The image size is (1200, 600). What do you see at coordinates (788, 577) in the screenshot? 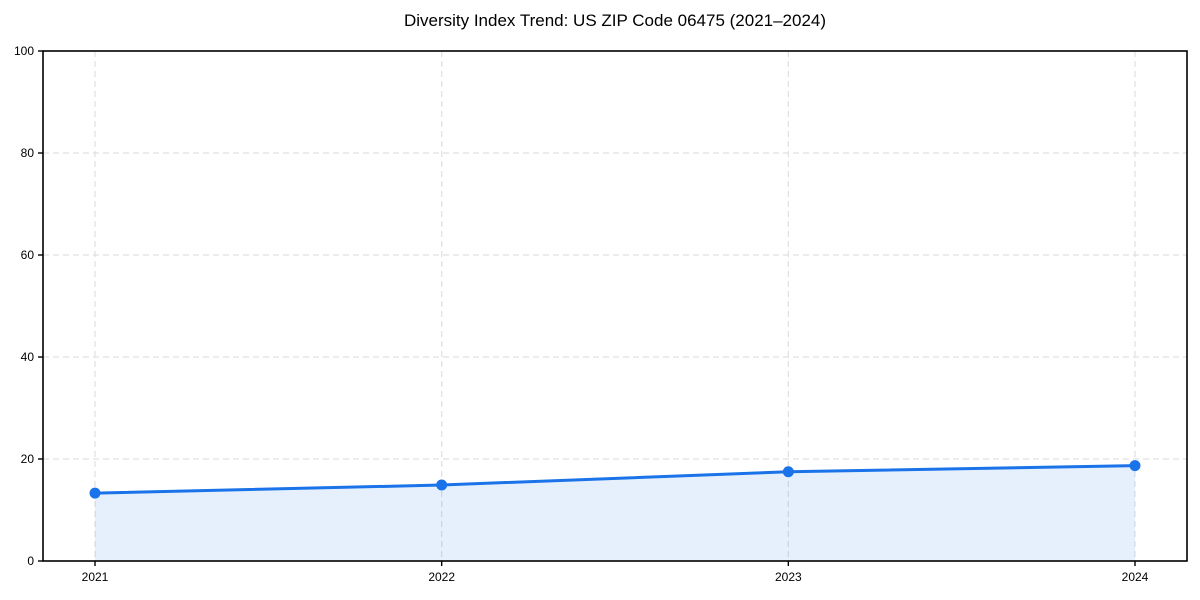
I see `x-tick-label: 2023` at bounding box center [788, 577].